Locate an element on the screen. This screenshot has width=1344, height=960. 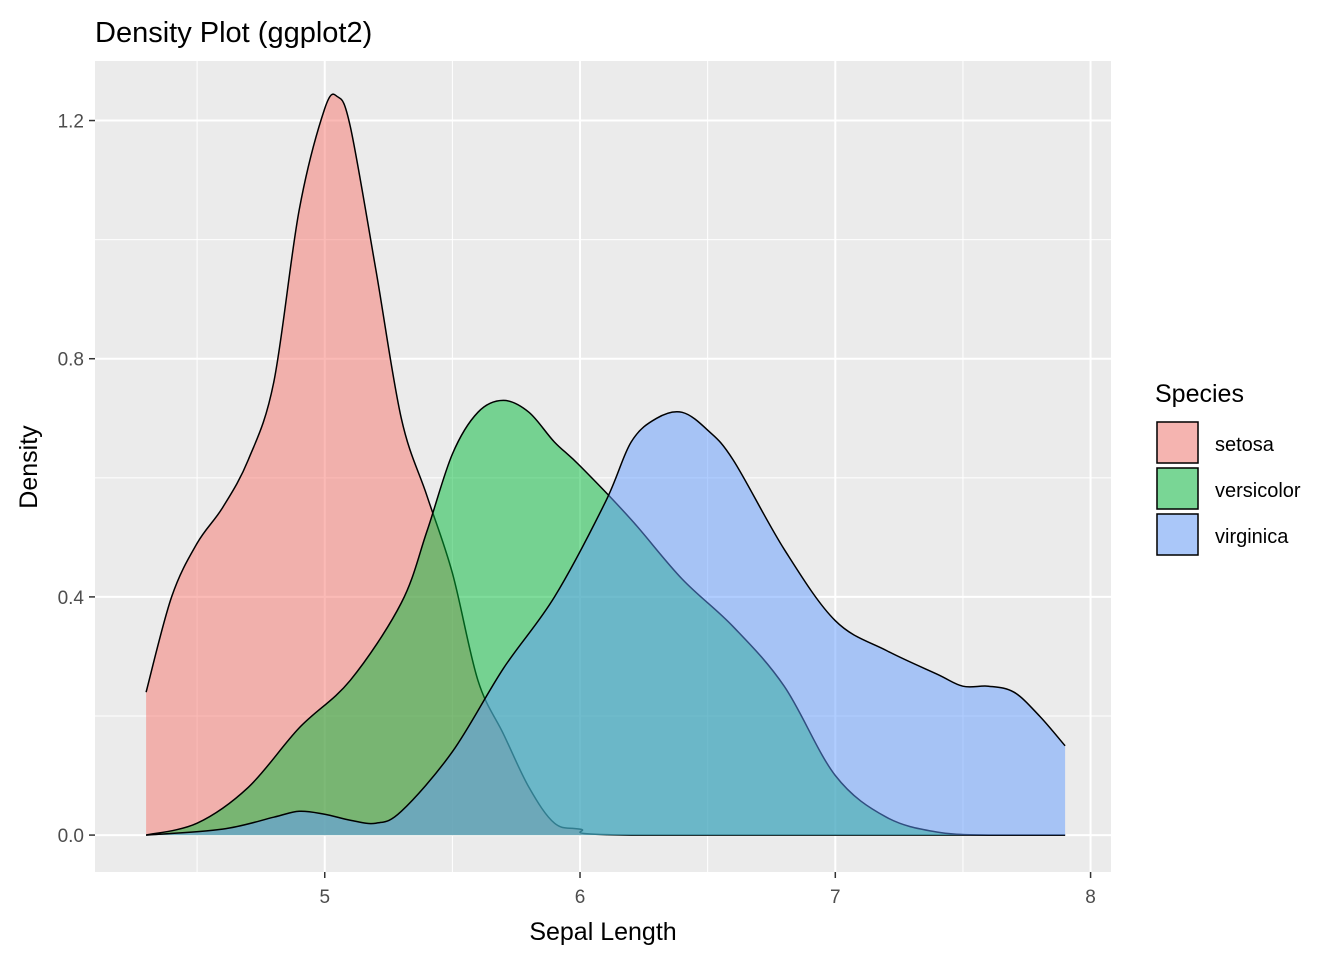
legend-key-setosa is located at coordinates (1177, 442).